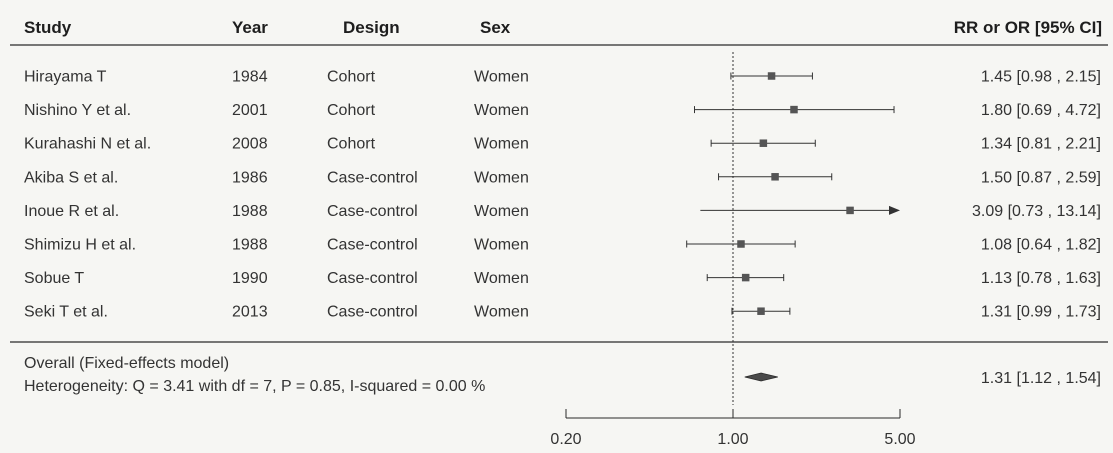  I want to click on row-study: Kurahashi N et al., so click(87, 144).